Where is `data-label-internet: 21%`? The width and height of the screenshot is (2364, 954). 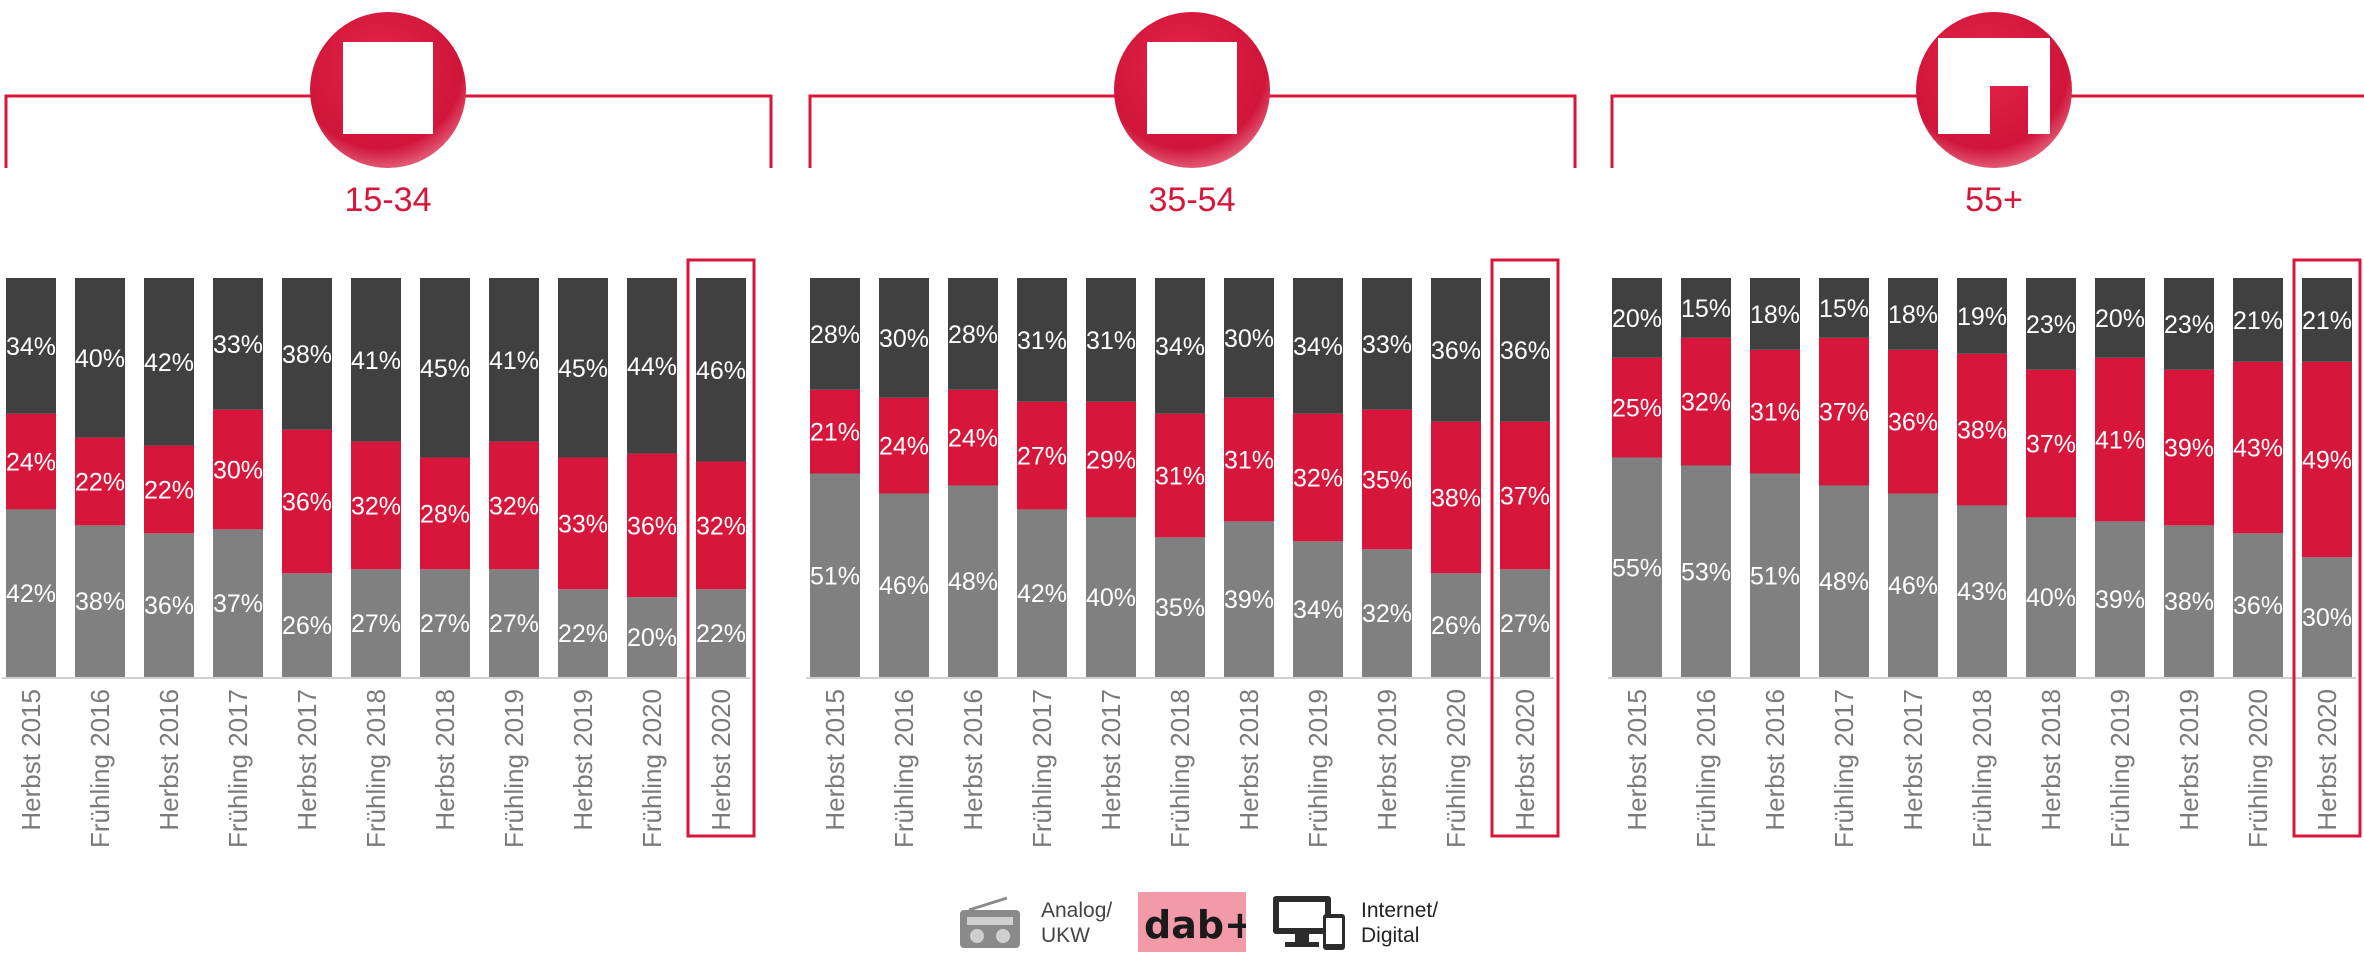
data-label-internet: 21% is located at coordinates (2327, 321).